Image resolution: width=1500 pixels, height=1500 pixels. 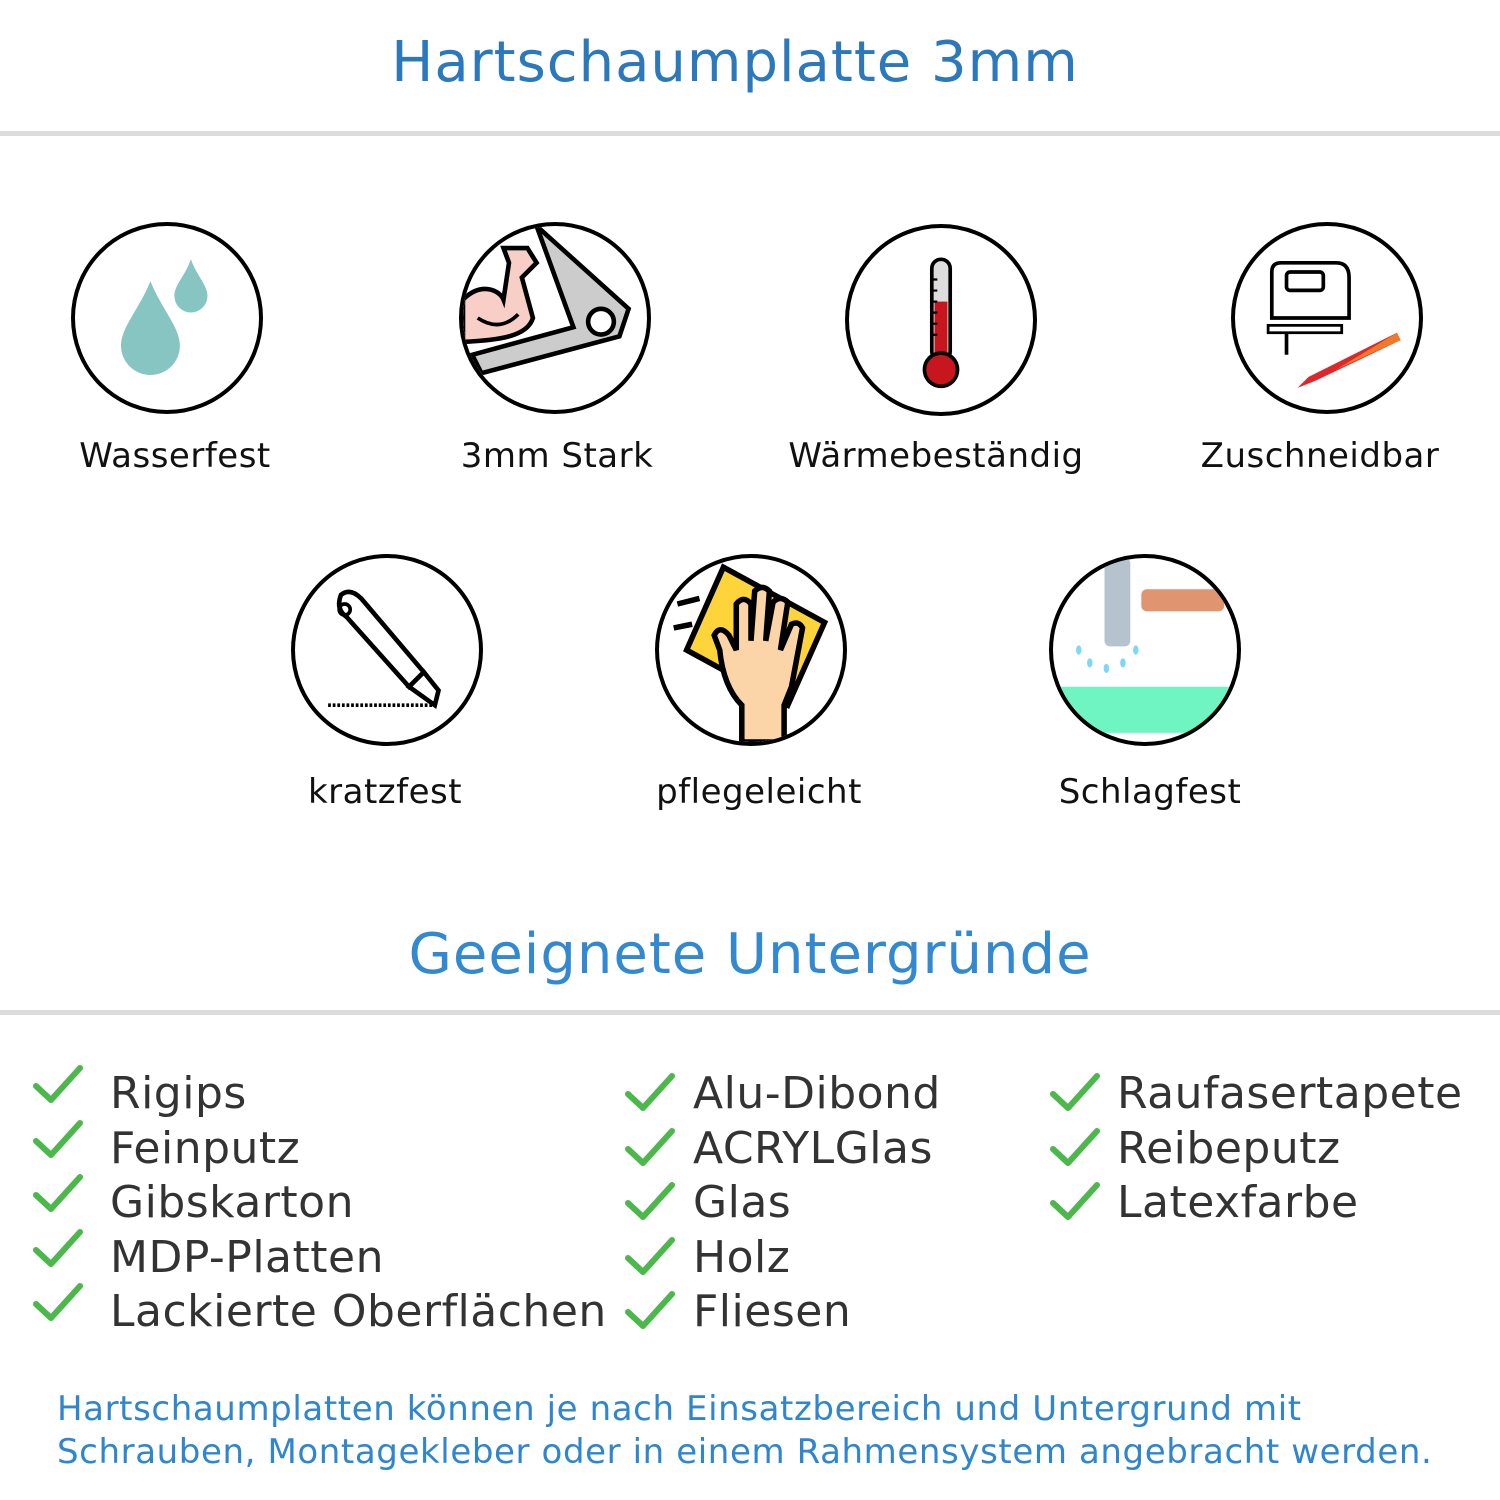 What do you see at coordinates (1238, 1202) in the screenshot?
I see `surface-item: Latexfarbe` at bounding box center [1238, 1202].